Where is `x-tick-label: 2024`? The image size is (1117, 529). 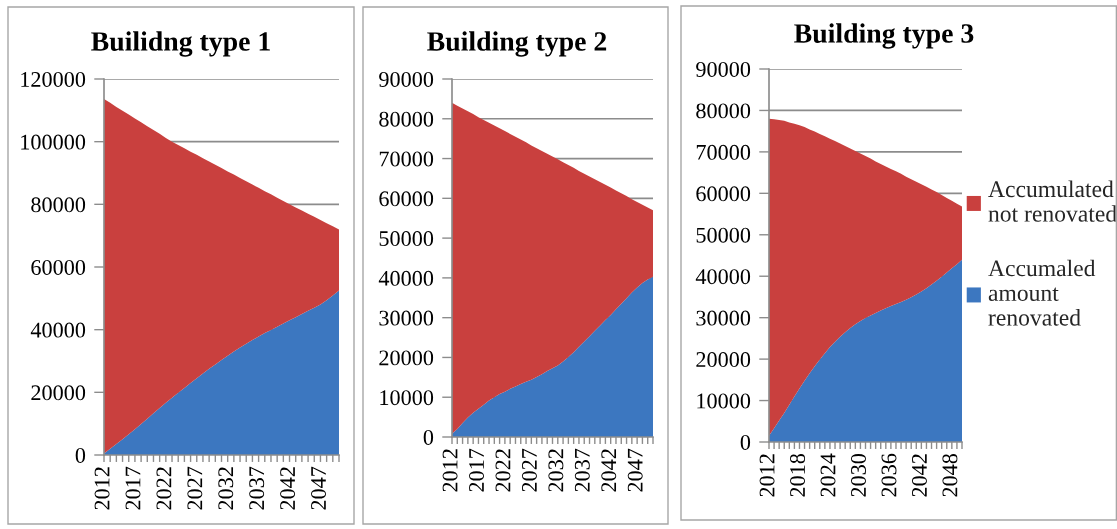
x-tick-label: 2024 is located at coordinates (828, 475).